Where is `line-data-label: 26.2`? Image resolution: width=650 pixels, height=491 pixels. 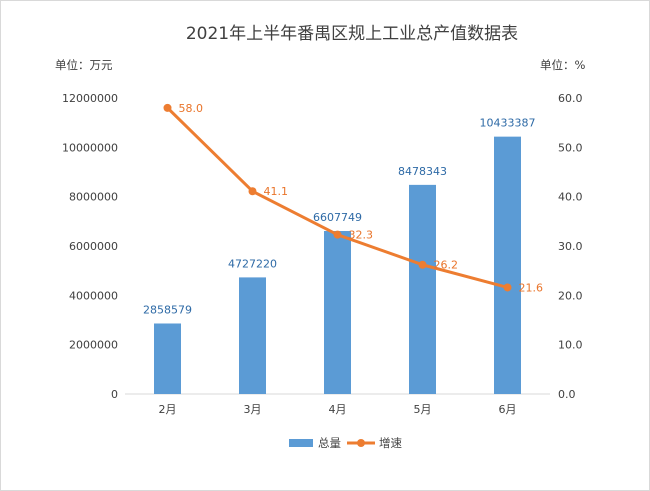 line-data-label: 26.2 is located at coordinates (446, 265).